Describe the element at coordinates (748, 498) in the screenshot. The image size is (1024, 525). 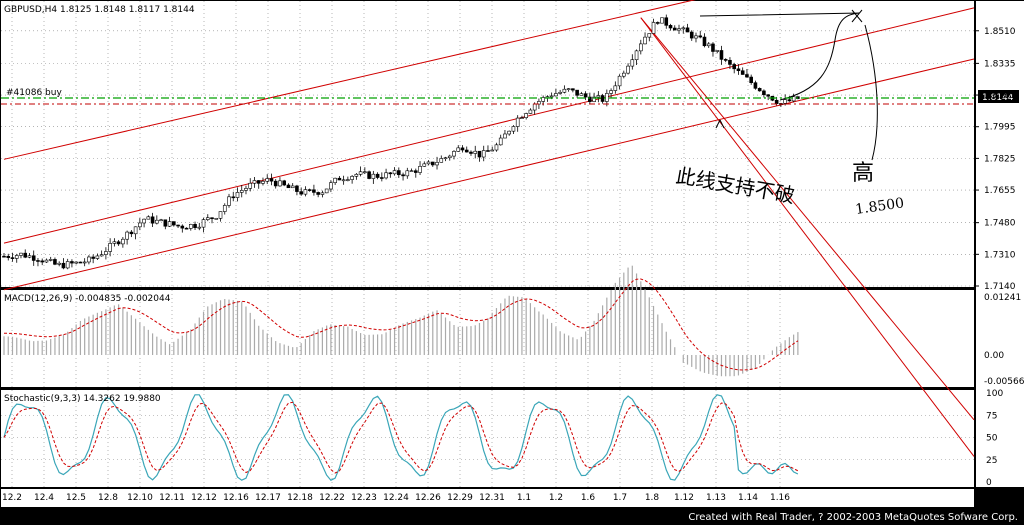
I see `time-tick-label: 1.14` at that location.